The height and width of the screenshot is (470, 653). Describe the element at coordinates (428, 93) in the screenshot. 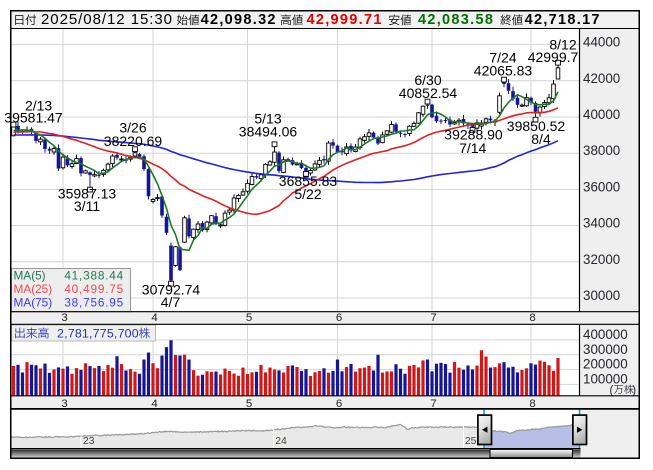

I see `svg-text: 40852.54` at that location.